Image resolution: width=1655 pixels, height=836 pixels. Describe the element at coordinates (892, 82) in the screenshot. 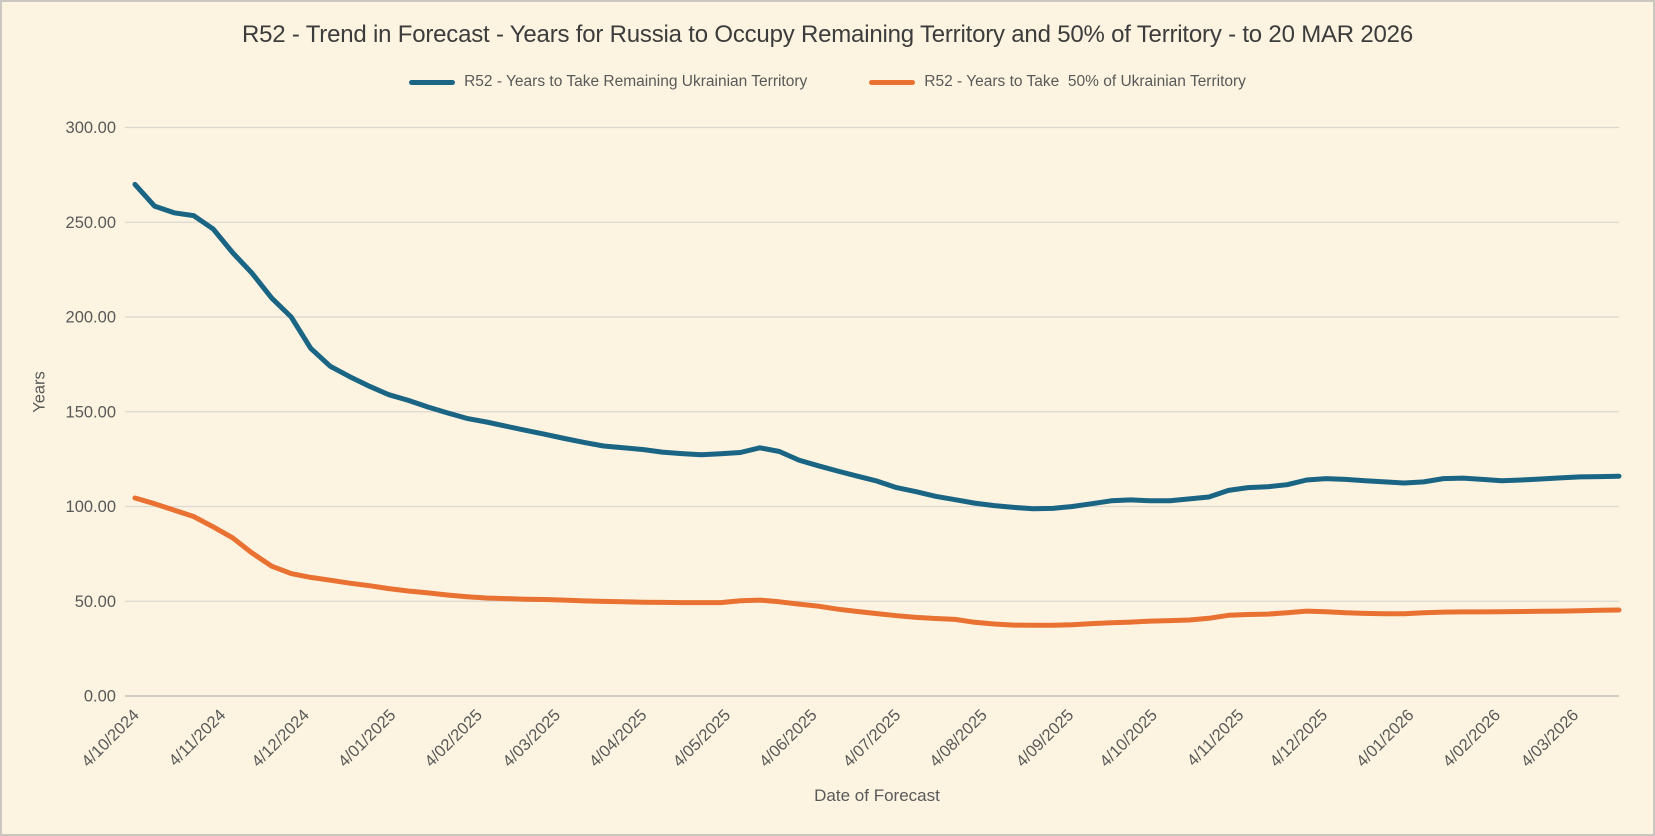

I see `legend-swatch-orange-line` at that location.